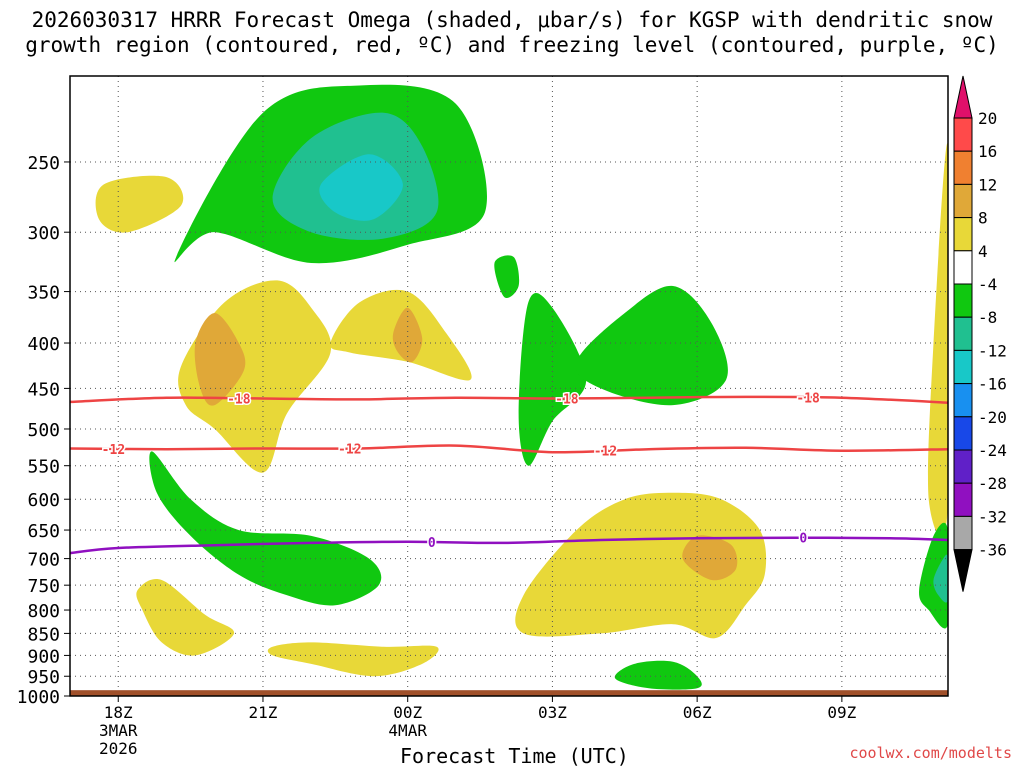  I want to click on x-tick-year: 2026, so click(118, 748).